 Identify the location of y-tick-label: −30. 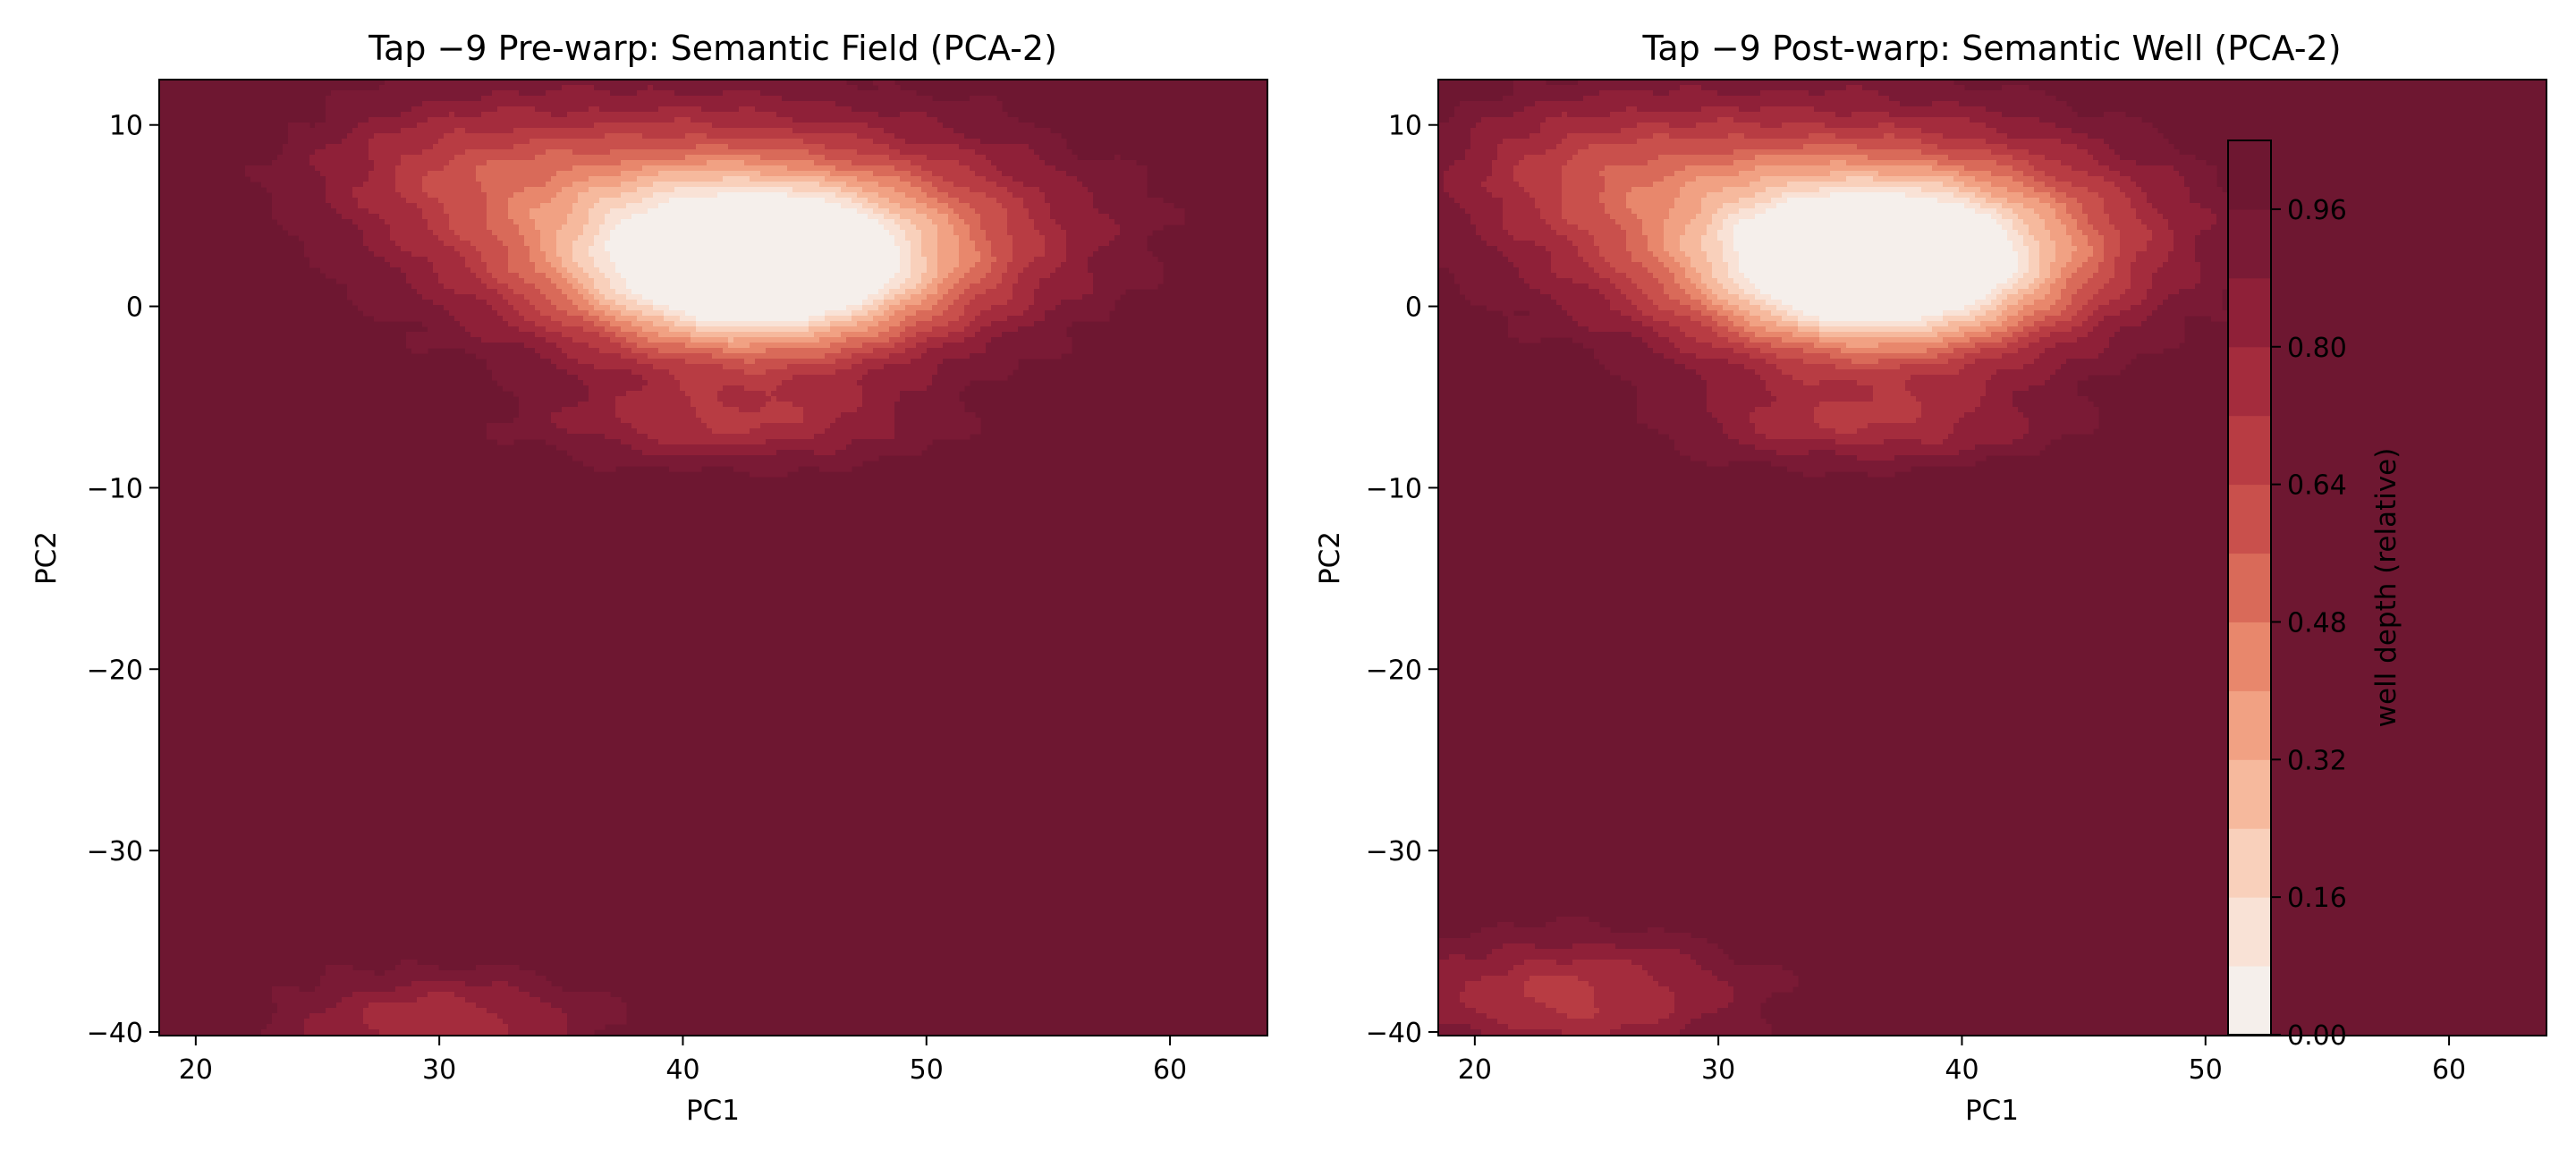
(115, 851).